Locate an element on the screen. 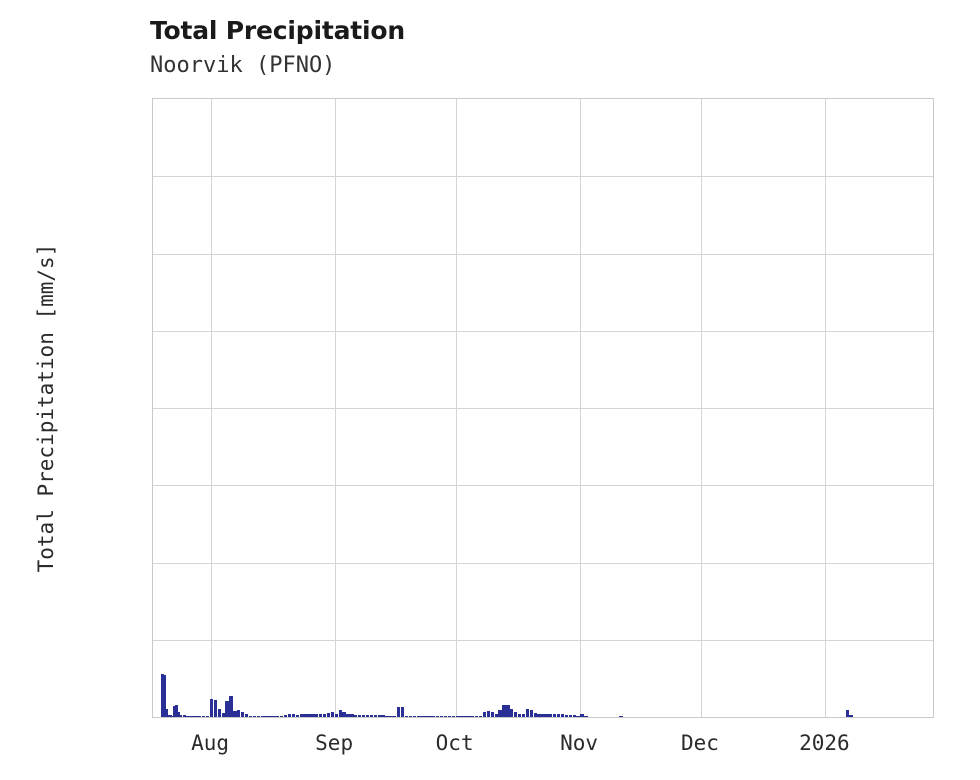  chart-title: Total Precipitation is located at coordinates (277, 30).